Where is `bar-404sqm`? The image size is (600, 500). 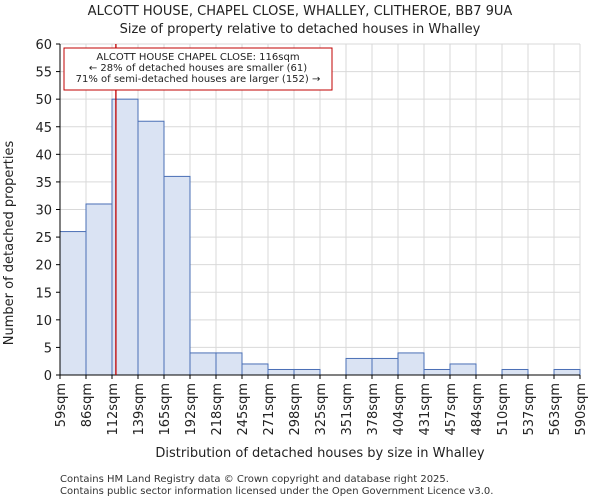
bar-404sqm is located at coordinates (411, 364).